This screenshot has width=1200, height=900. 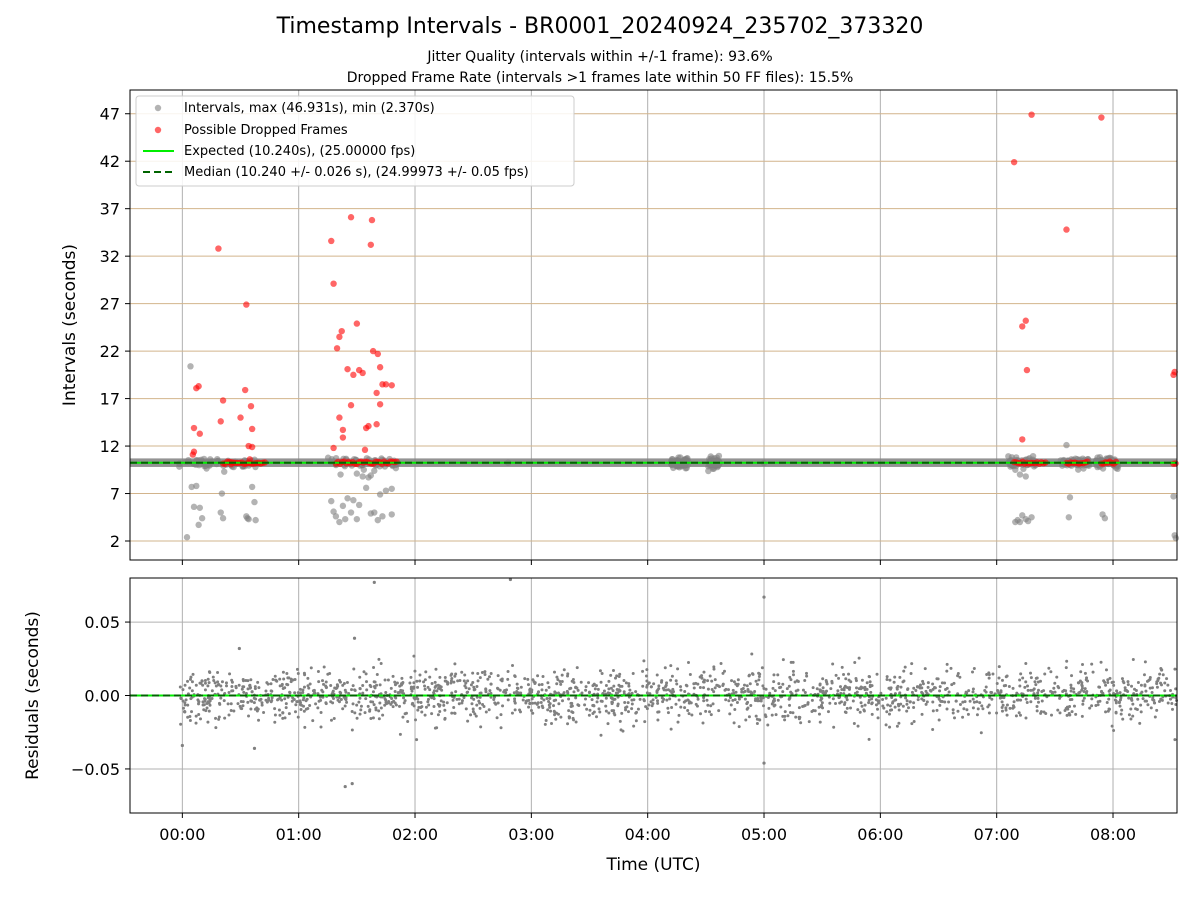 What do you see at coordinates (648, 834) in the screenshot?
I see `bottom-xtick-label: 04:00` at bounding box center [648, 834].